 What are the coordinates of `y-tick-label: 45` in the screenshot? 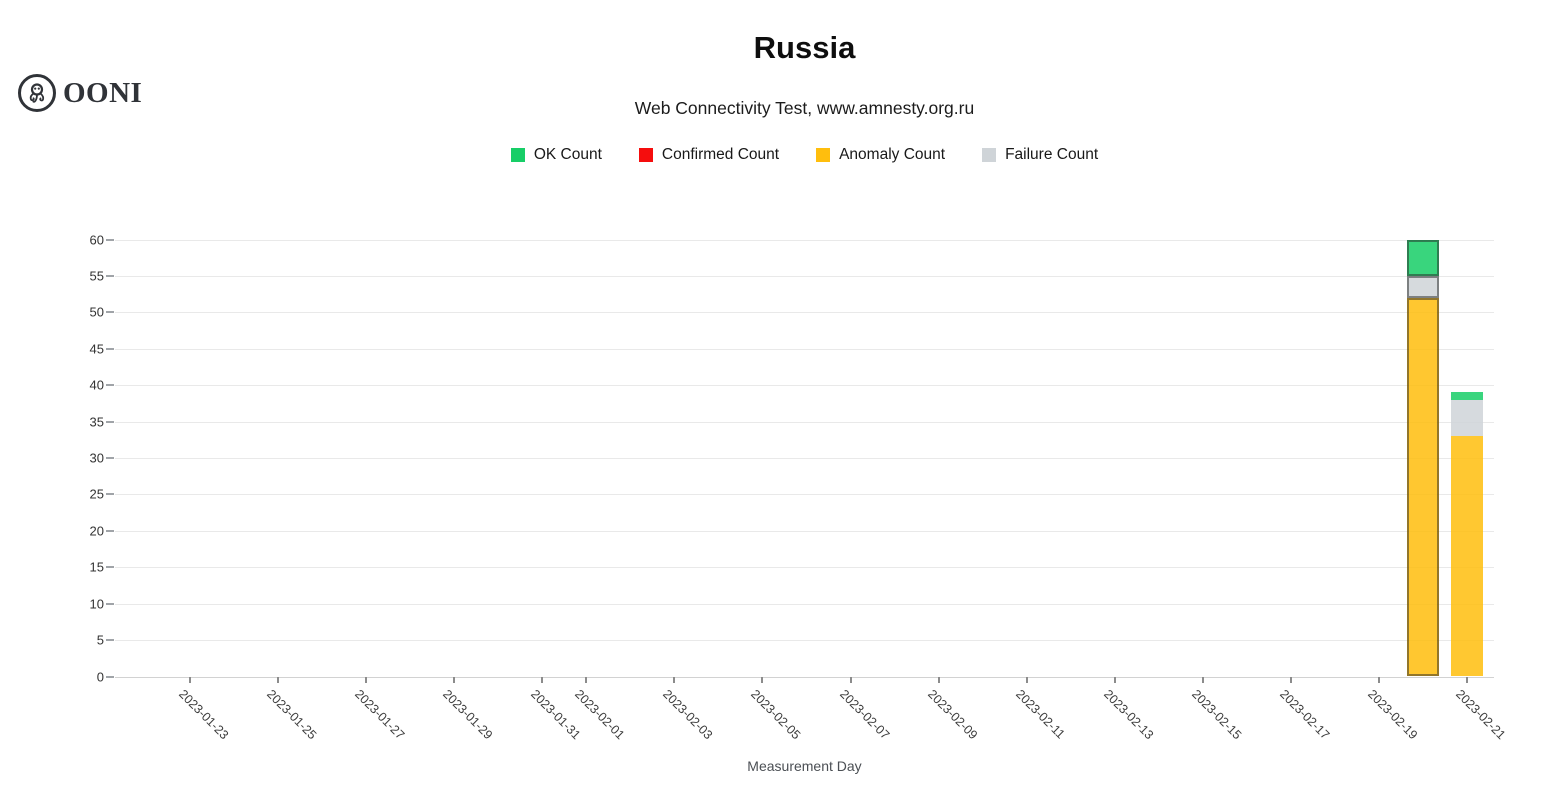 It's located at (96, 349).